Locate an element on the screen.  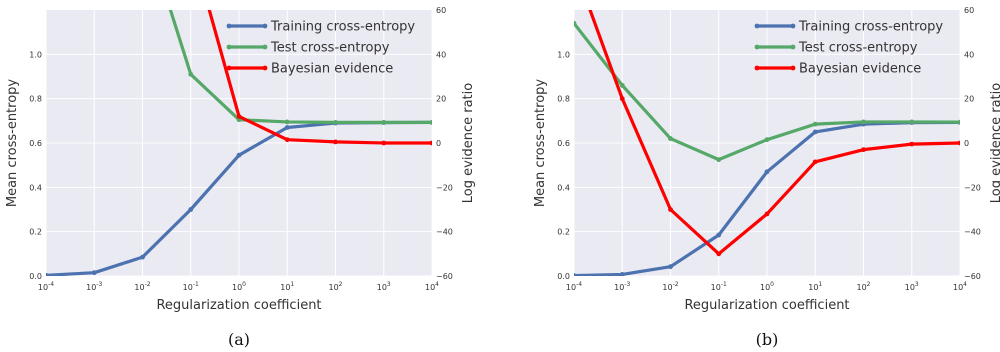
x-tick-label: 10¹ is located at coordinates (287, 286).